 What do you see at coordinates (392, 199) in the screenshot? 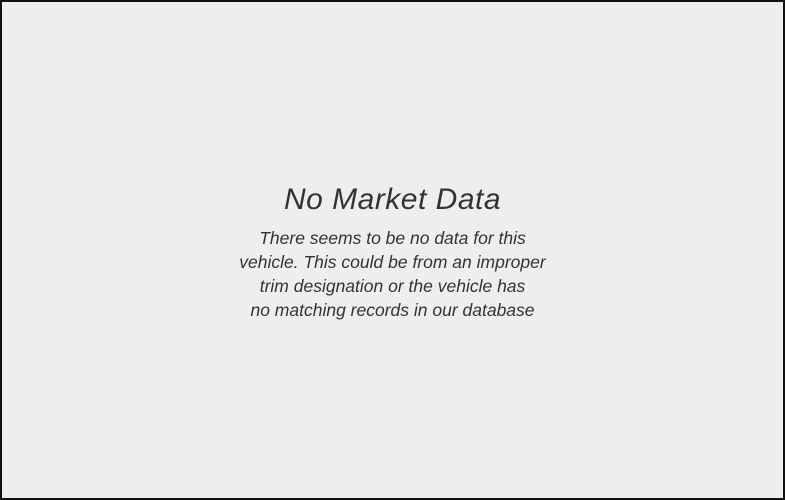
I see `empty-state-title: No Market Data` at bounding box center [392, 199].